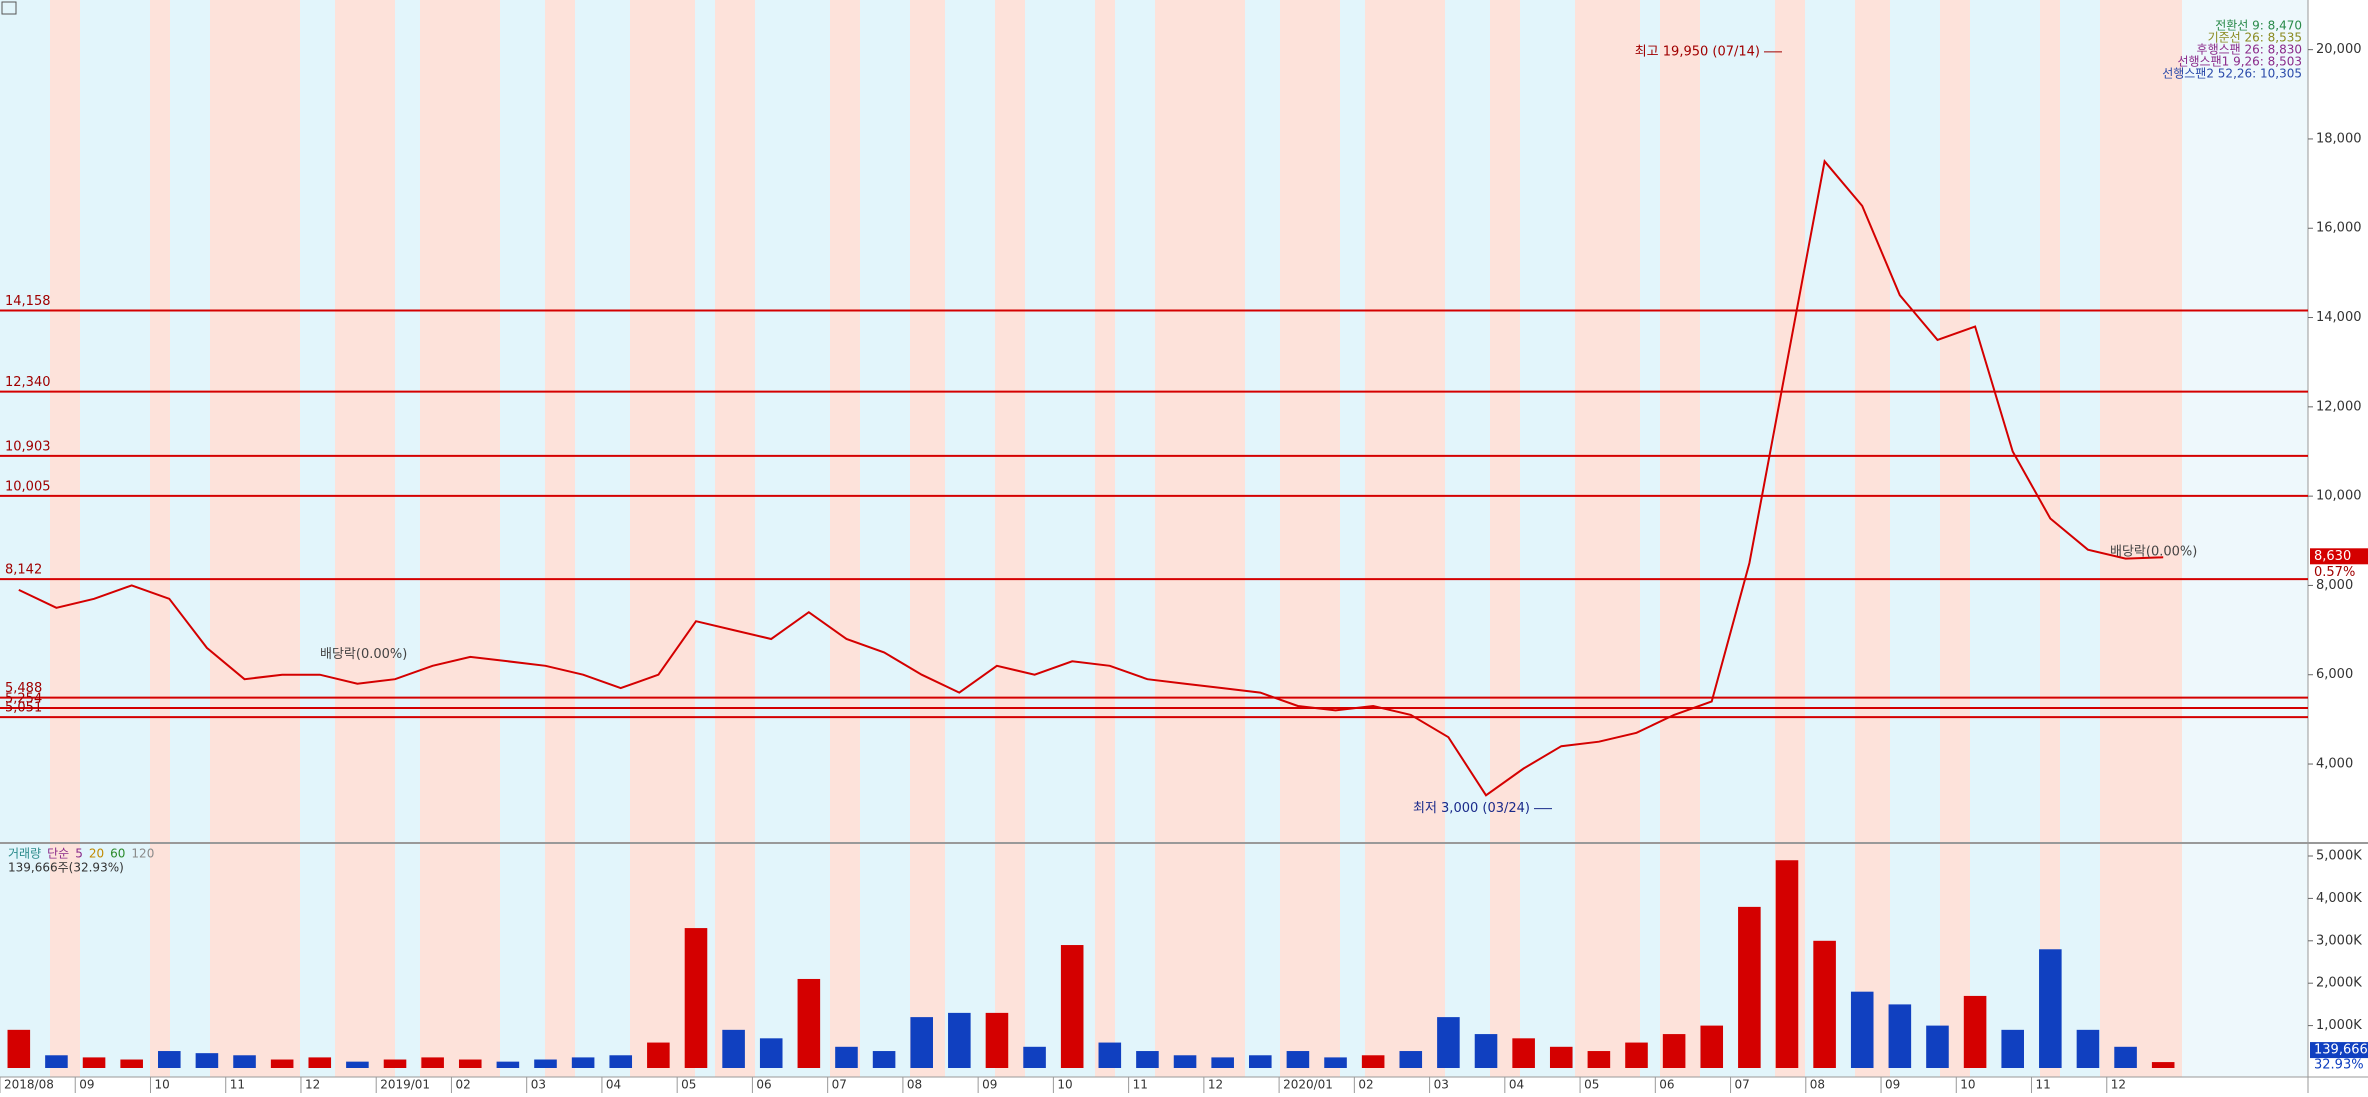  I want to click on y-tick-label: 10,000, so click(2339, 496).